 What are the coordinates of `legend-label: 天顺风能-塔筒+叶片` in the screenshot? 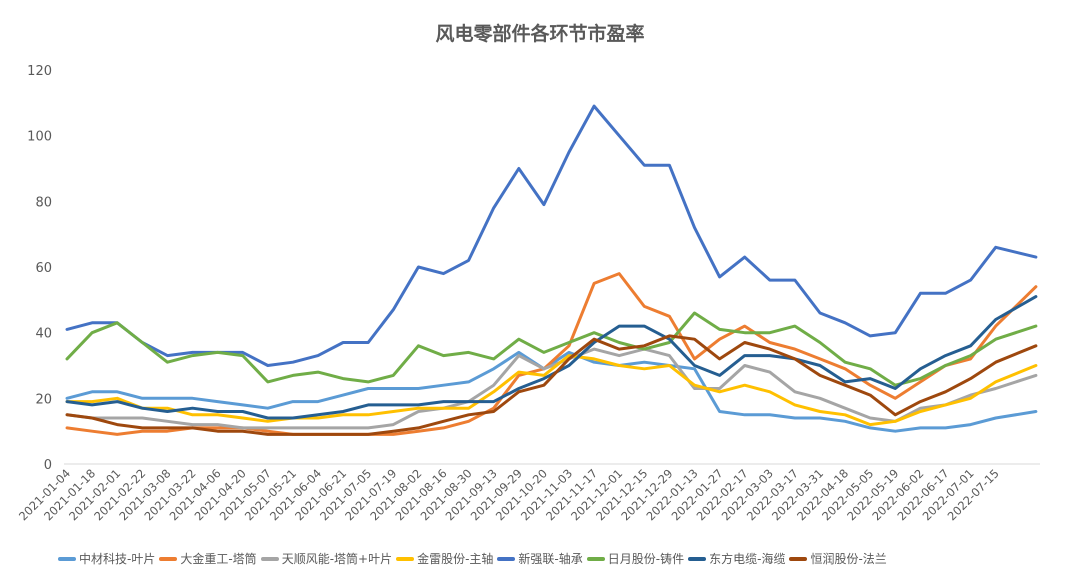 It's located at (337, 559).